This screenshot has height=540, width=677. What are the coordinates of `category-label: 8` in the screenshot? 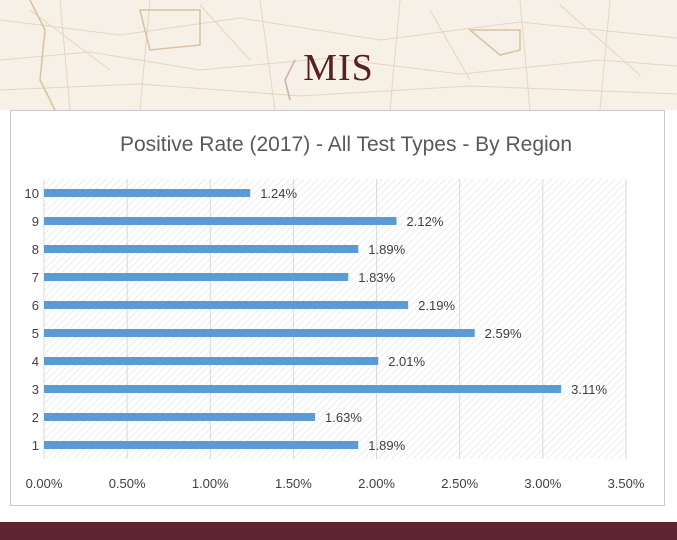 It's located at (35, 249).